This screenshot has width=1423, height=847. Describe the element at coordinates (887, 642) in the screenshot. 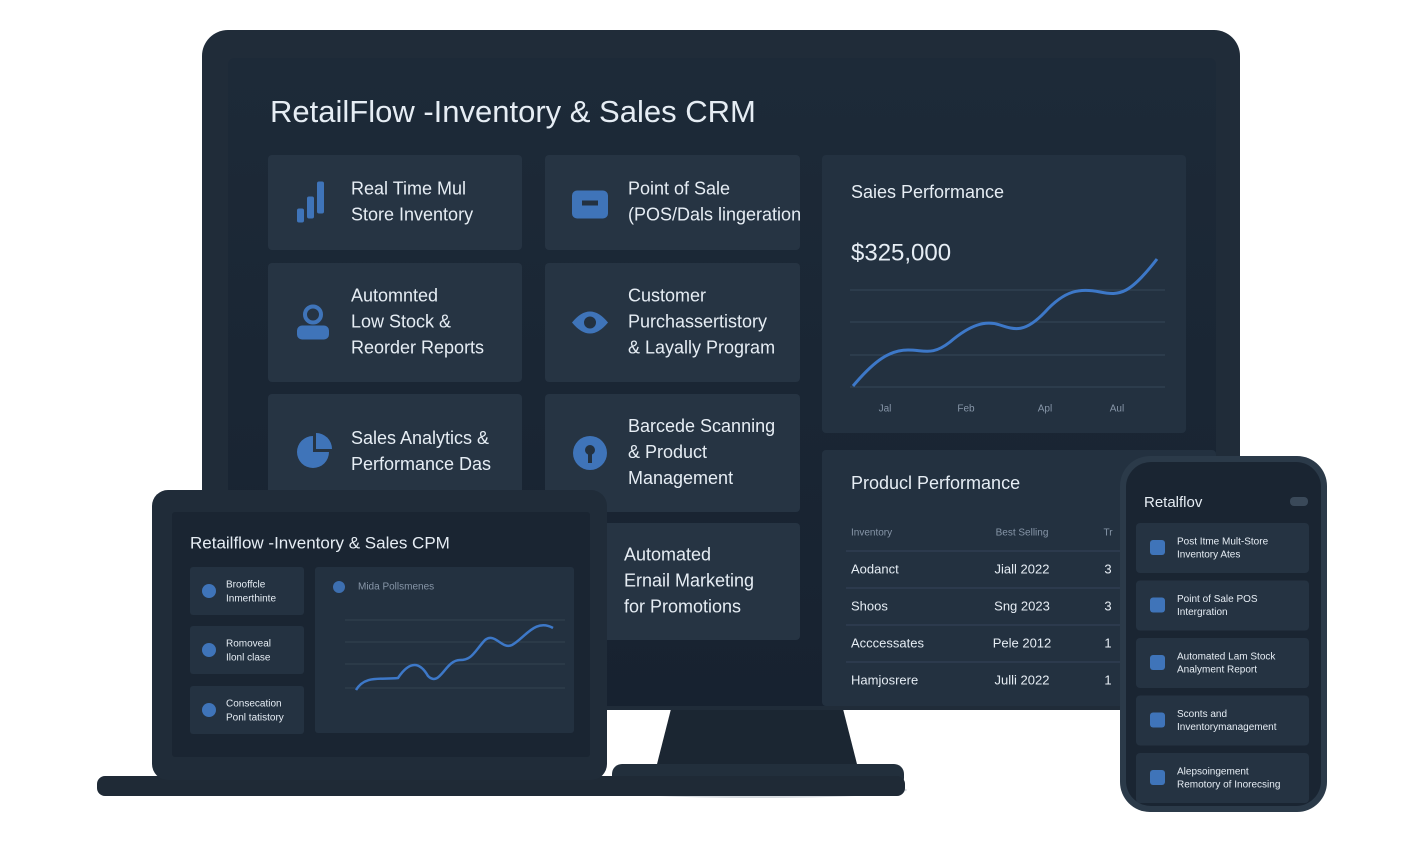

I see `table-cell: Acccessates` at that location.